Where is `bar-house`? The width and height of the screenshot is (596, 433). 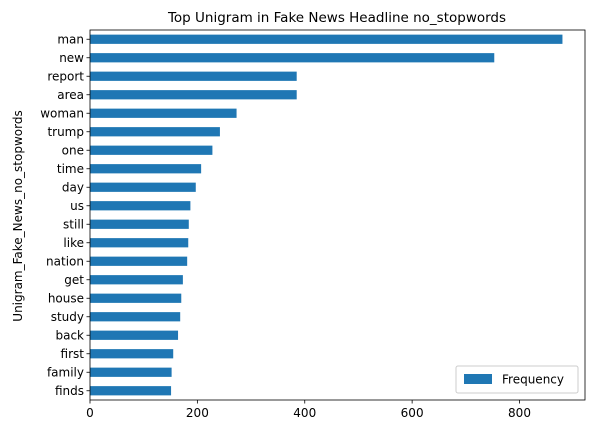
bar-house is located at coordinates (136, 298).